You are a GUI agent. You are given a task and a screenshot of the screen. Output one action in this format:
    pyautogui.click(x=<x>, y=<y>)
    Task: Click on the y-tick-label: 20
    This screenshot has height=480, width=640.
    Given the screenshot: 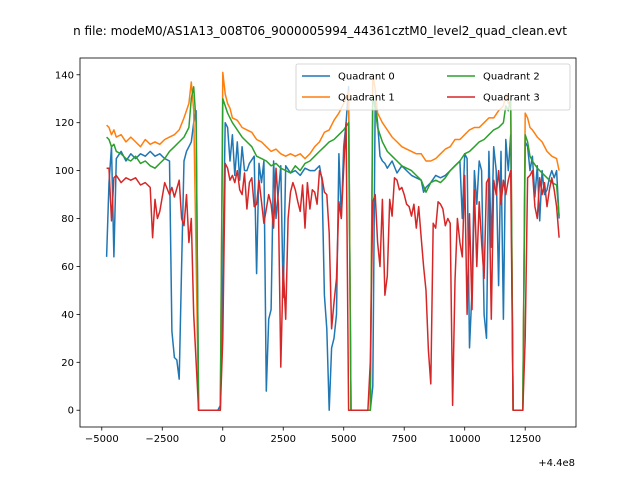 What is the action you would take?
    pyautogui.click(x=67, y=363)
    